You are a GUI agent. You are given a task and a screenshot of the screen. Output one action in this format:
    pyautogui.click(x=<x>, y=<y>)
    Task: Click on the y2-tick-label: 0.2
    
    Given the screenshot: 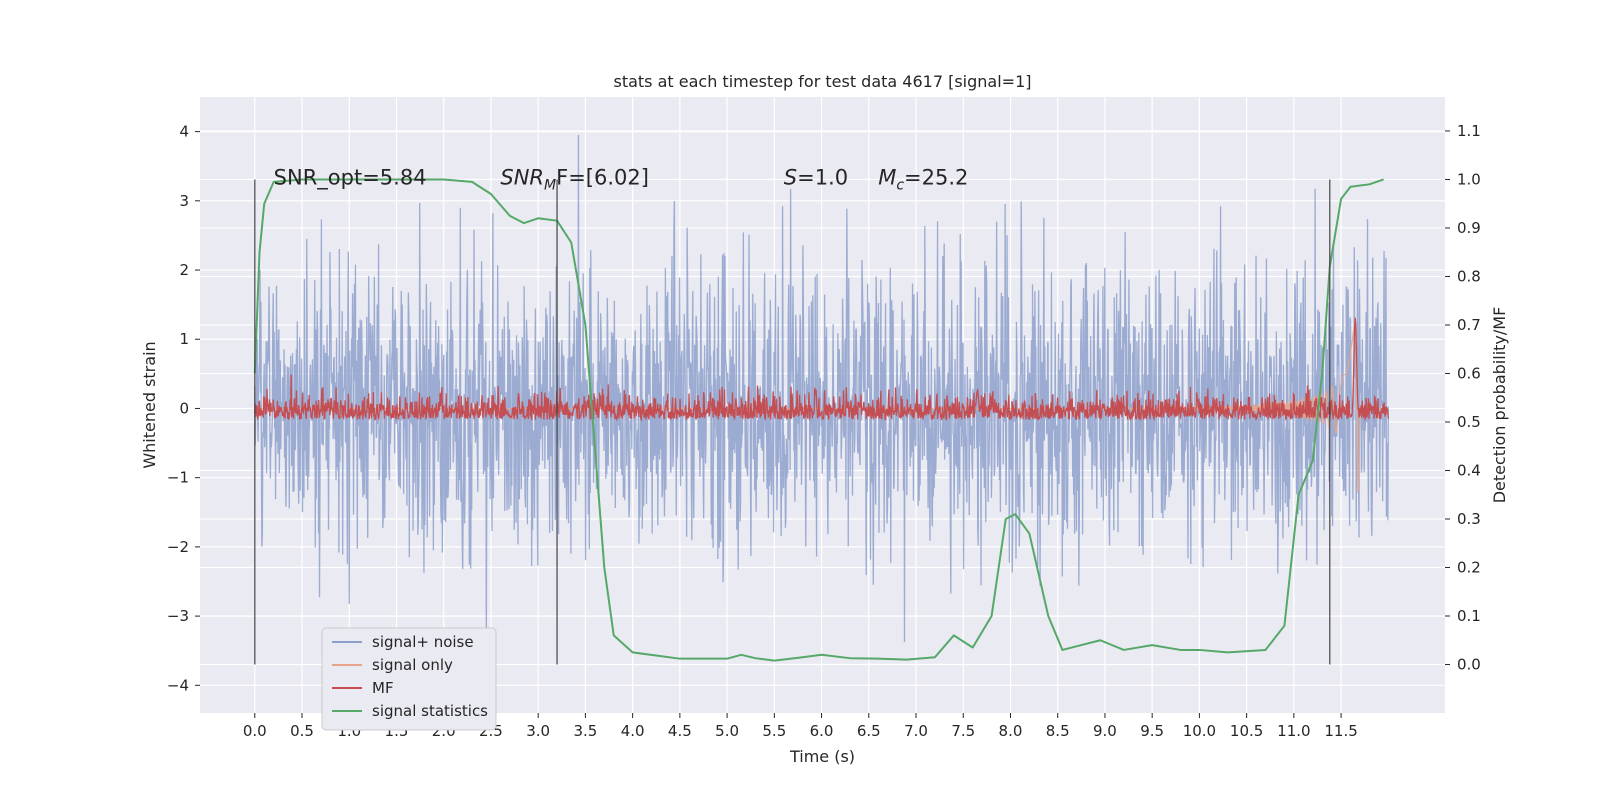 What is the action you would take?
    pyautogui.click(x=1469, y=567)
    